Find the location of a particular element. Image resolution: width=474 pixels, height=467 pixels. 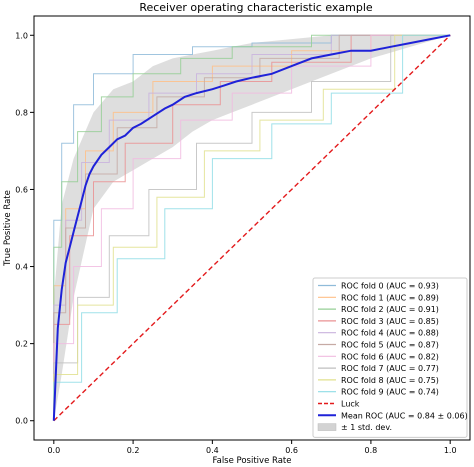

x-axis-ticks: 0.0 0.2 0.4 0.6 0.8 1.0 is located at coordinates (252, 447).